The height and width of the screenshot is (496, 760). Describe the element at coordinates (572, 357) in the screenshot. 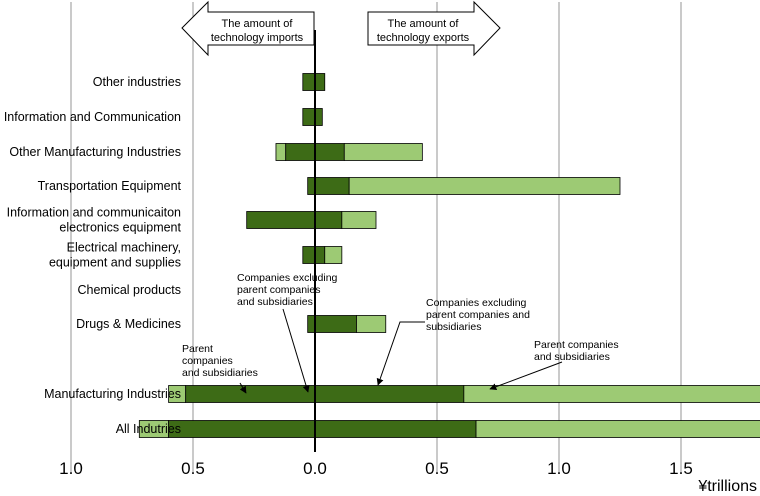

I see `annotation-3-line-1: and subsidiaries` at that location.